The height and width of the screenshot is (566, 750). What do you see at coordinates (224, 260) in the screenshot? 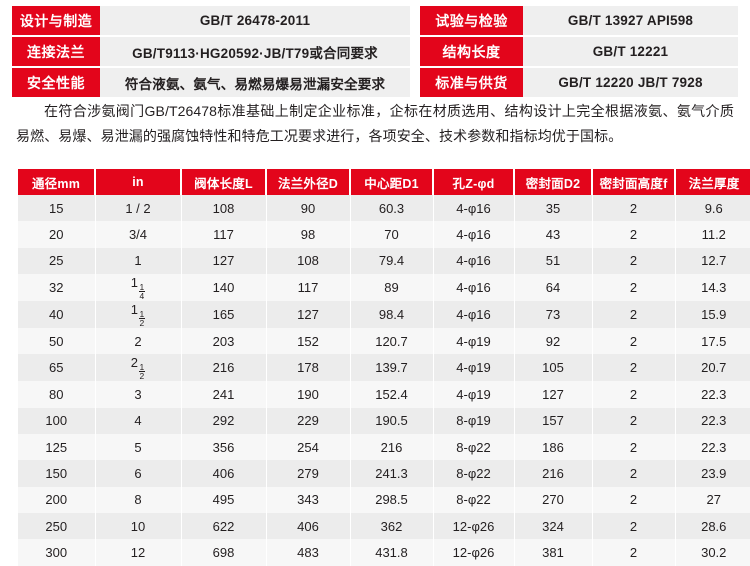
I see `cell-body-length: 127` at bounding box center [224, 260].